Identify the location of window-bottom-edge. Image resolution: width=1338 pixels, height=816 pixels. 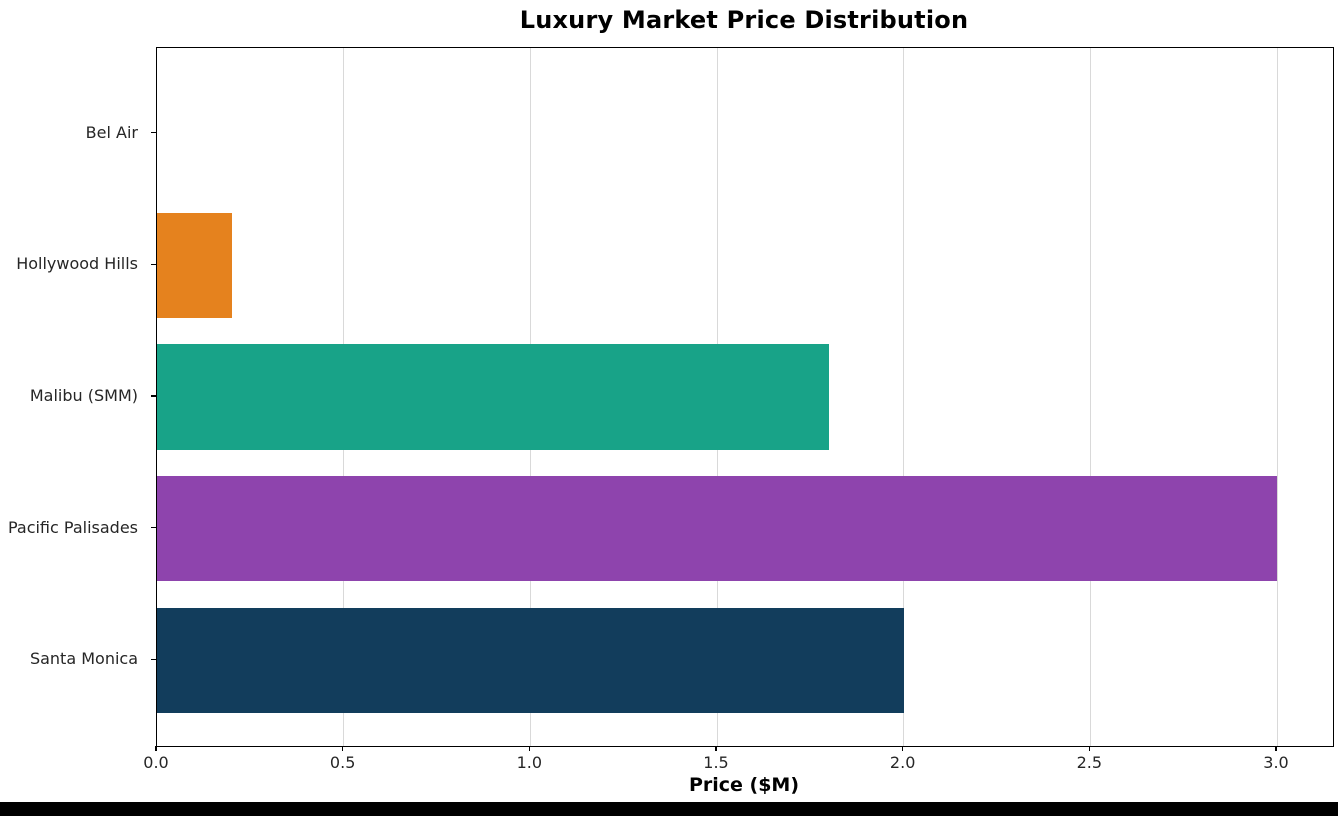
(669, 809).